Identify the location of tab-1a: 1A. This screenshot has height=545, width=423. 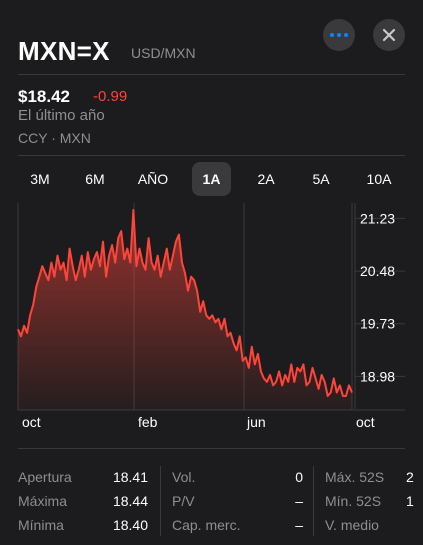
(211, 179).